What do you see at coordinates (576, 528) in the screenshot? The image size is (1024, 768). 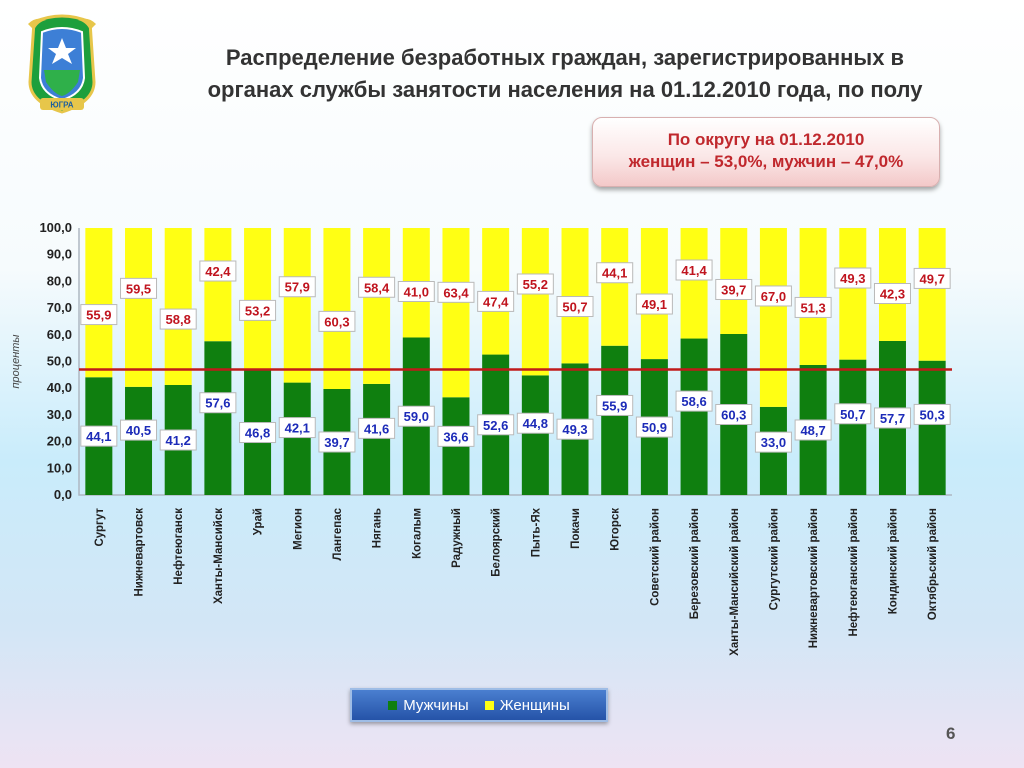 I see `x-tick-label: Покачи` at bounding box center [576, 528].